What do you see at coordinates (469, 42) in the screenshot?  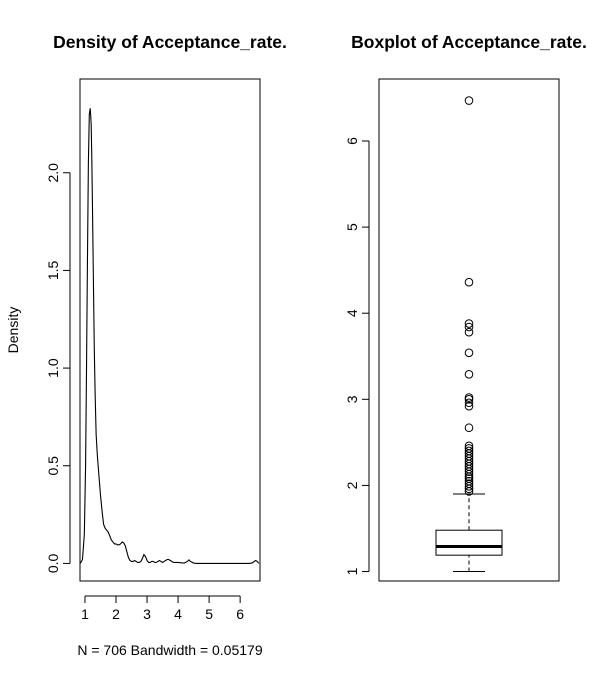 I see `boxplot-title: Boxplot of Acceptance_rate.` at bounding box center [469, 42].